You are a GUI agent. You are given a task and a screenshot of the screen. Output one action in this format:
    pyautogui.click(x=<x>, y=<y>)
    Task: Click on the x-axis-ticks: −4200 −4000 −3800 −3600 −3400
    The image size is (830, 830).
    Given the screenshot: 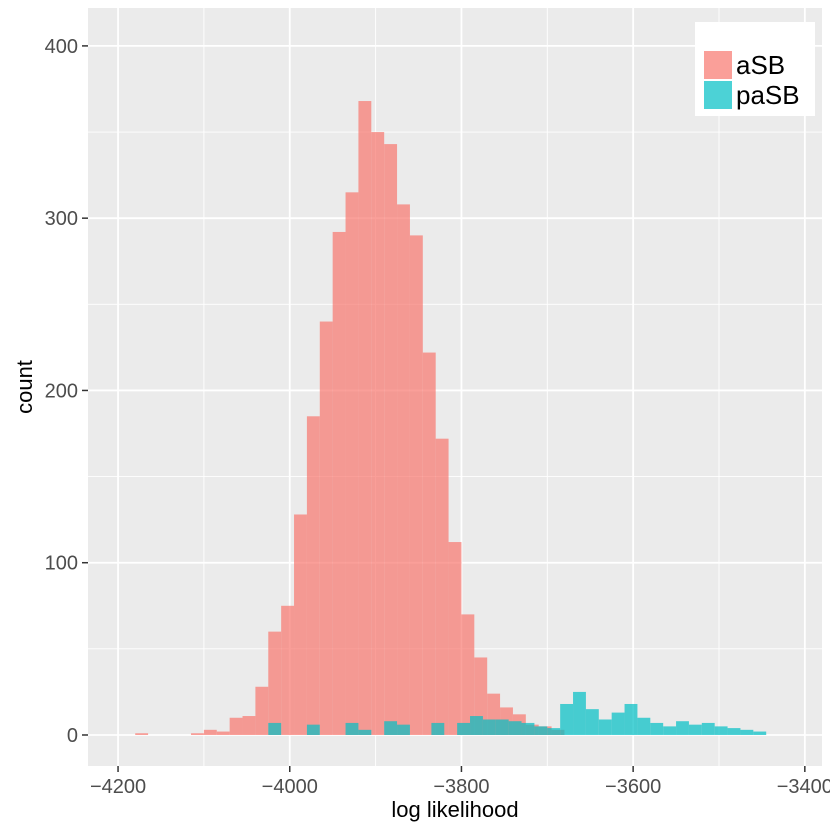 What is the action you would take?
    pyautogui.click(x=460, y=782)
    